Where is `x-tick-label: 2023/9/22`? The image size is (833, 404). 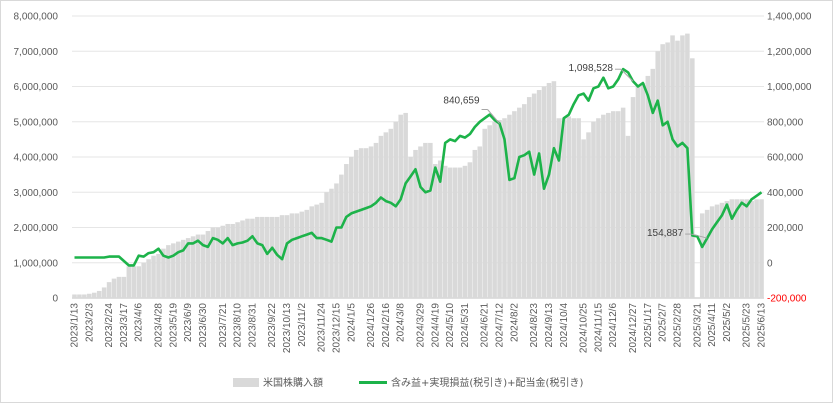 x-tick-label: 2023/9/22 is located at coordinates (272, 325).